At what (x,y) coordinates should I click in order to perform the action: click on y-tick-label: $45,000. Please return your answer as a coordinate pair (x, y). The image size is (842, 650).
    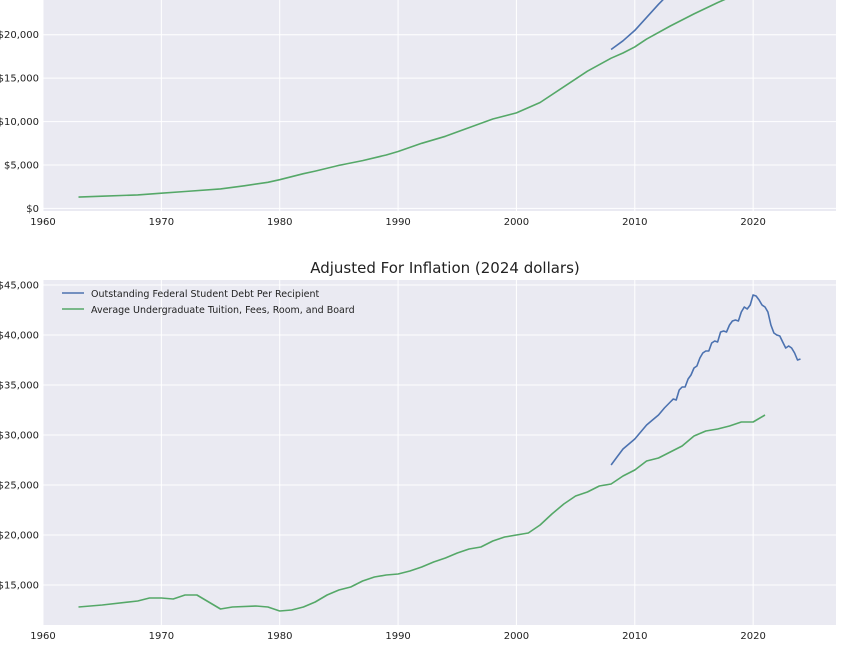
    Looking at the image, I should click on (19, 286).